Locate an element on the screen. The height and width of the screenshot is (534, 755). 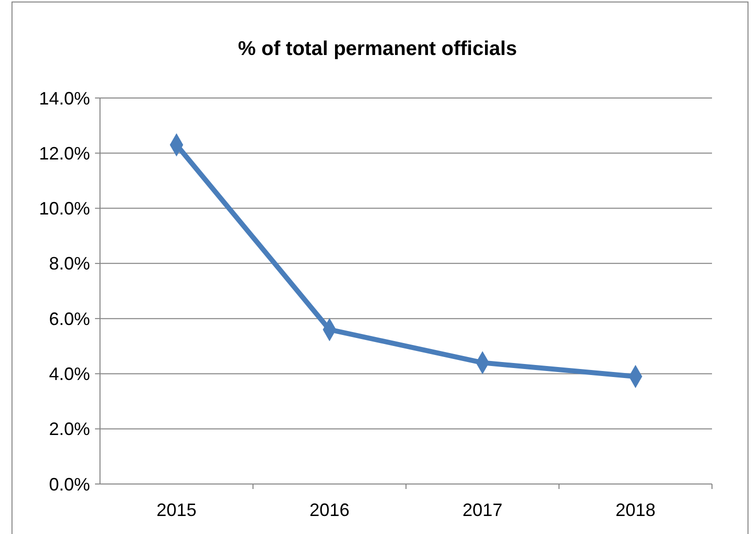
y-tick-label: 6.0% is located at coordinates (69, 318).